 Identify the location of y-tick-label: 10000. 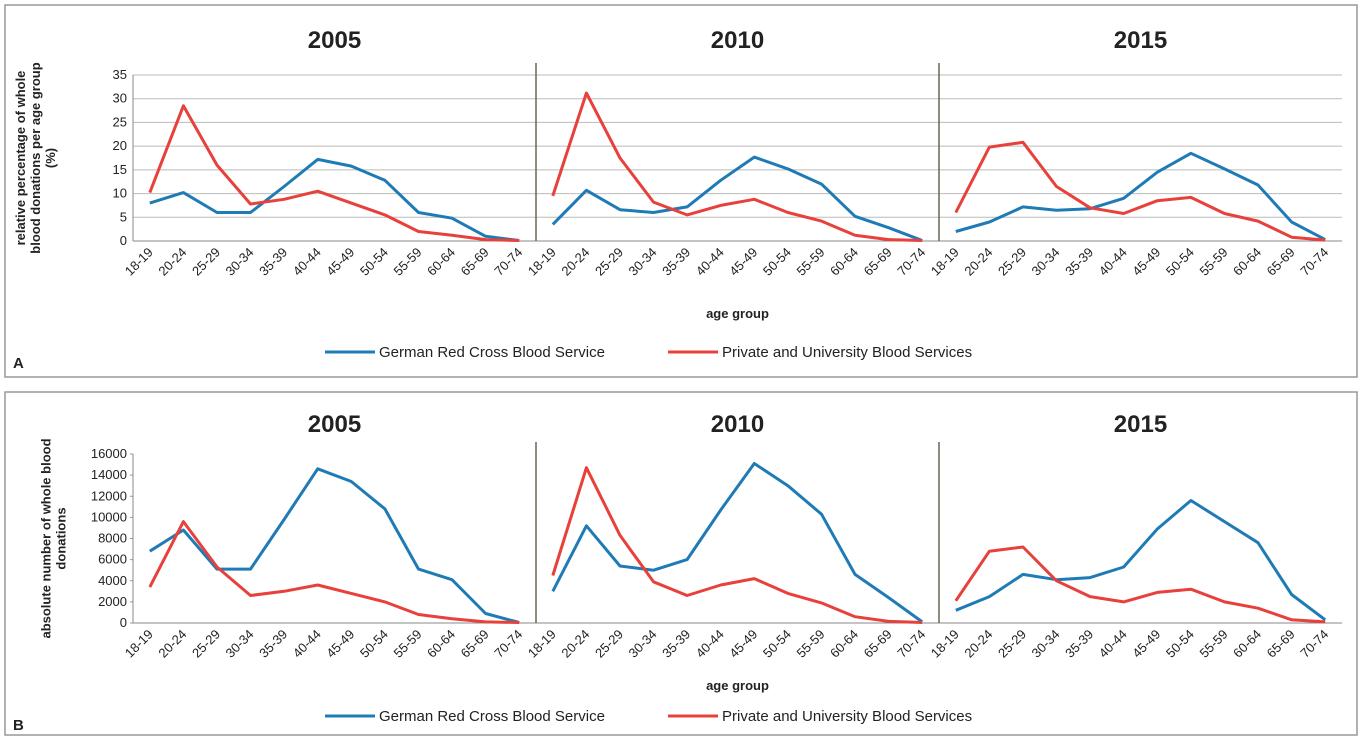
(109, 516).